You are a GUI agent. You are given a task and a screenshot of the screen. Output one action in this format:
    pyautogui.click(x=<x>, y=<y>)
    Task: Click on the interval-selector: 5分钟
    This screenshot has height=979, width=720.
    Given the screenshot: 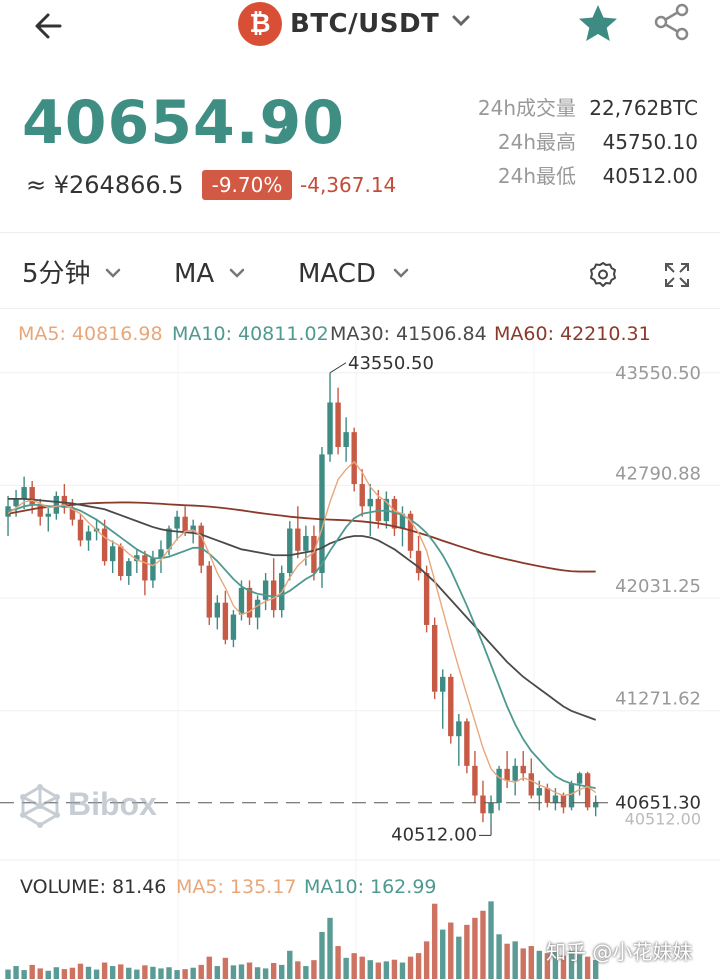 What is the action you would take?
    pyautogui.click(x=56, y=274)
    